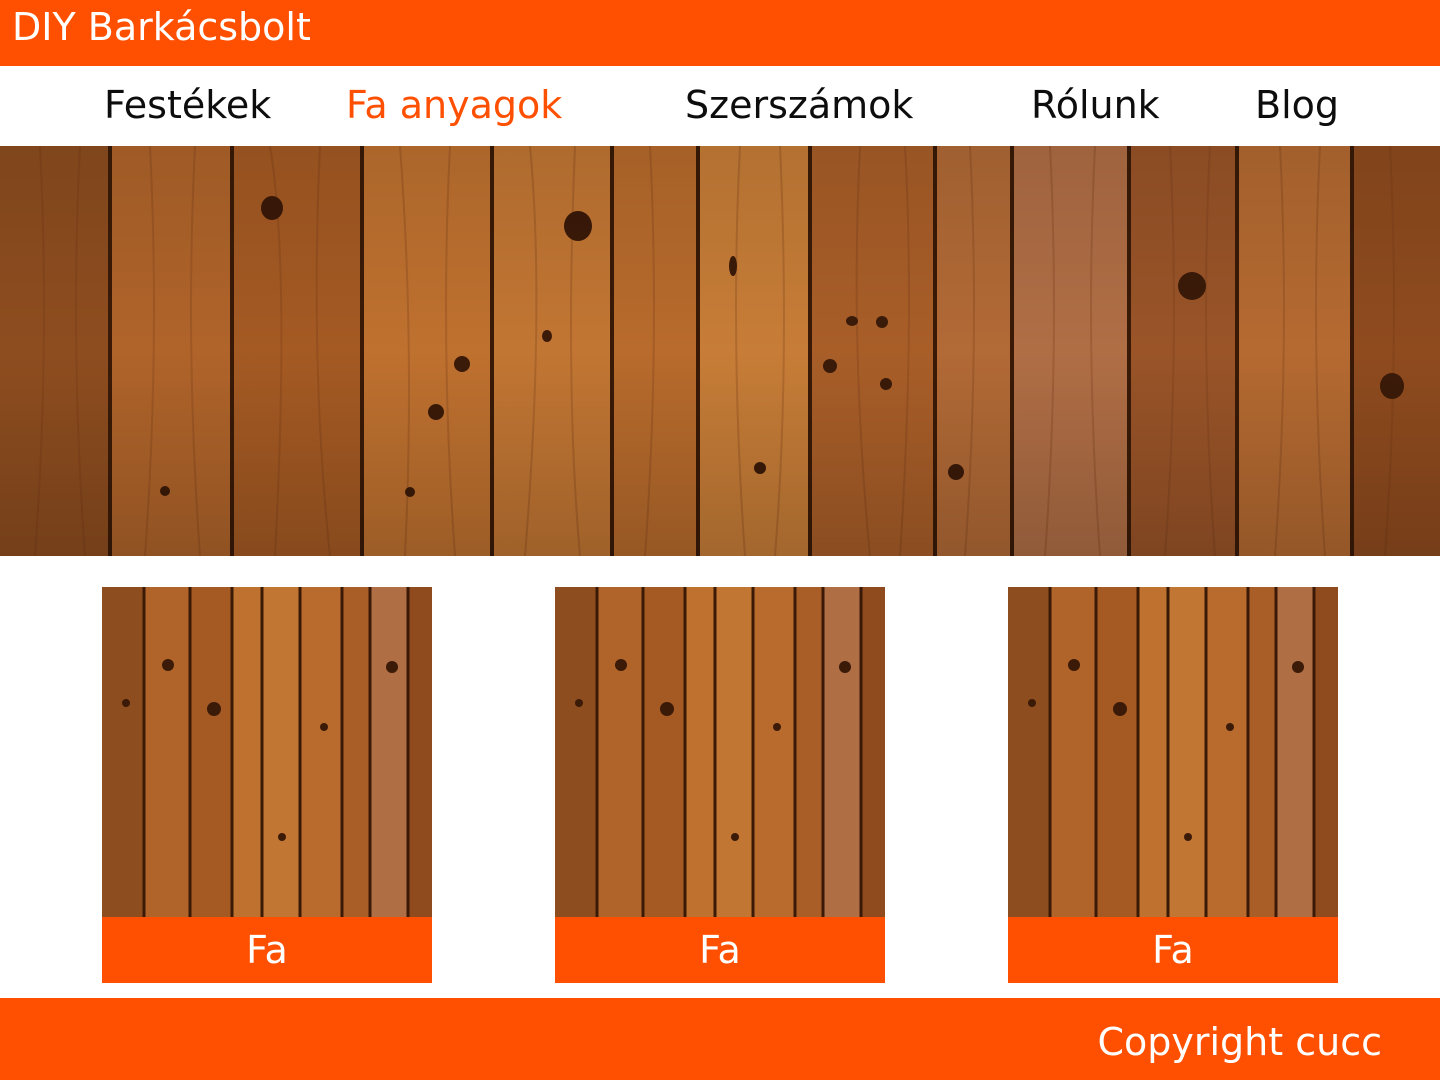  What do you see at coordinates (454, 105) in the screenshot?
I see `nav-item-fa-anyagok: Fa anyagok` at bounding box center [454, 105].